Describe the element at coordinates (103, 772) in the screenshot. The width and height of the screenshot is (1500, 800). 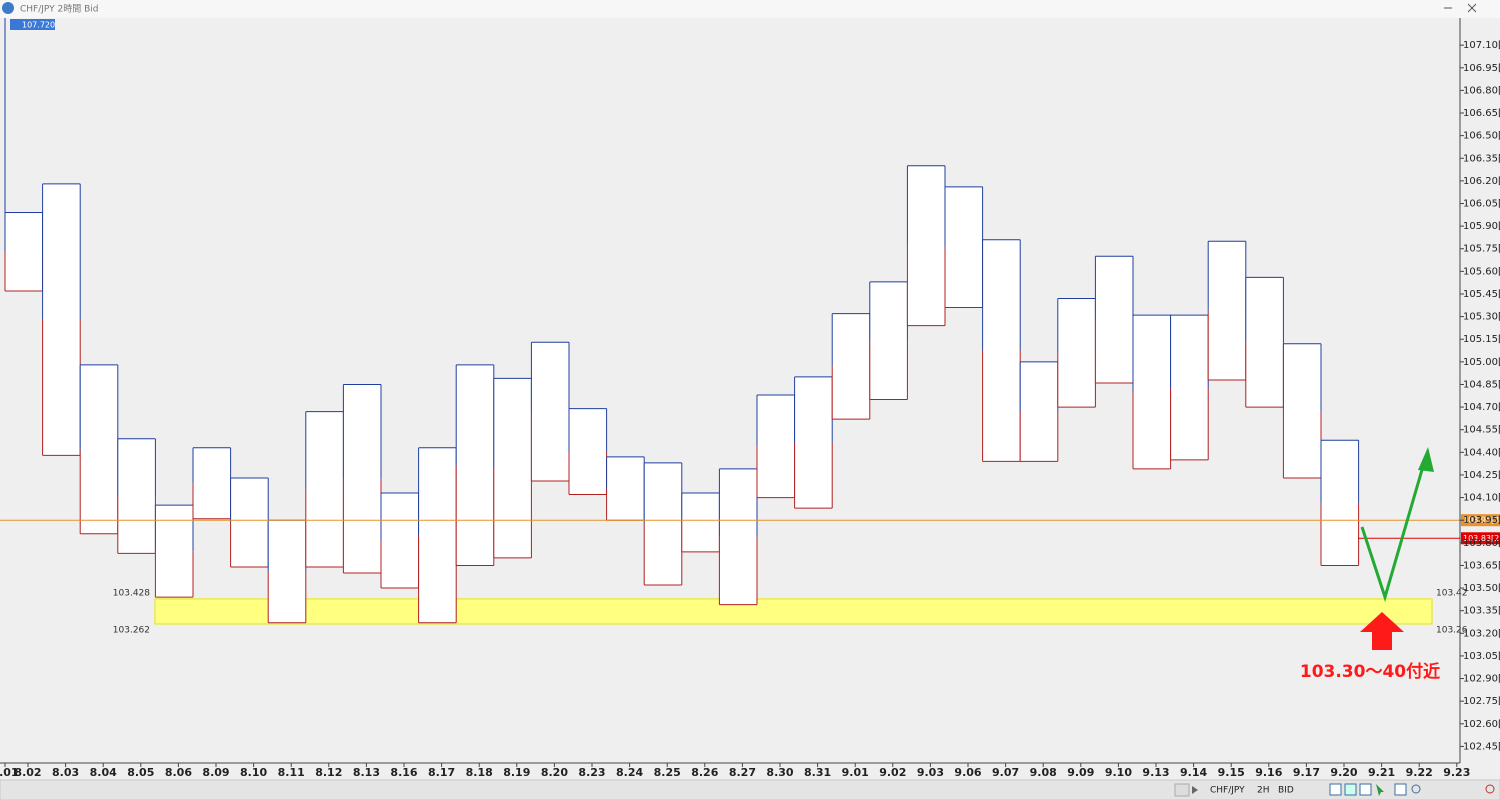
I see `x-tick-label: 8.04` at that location.